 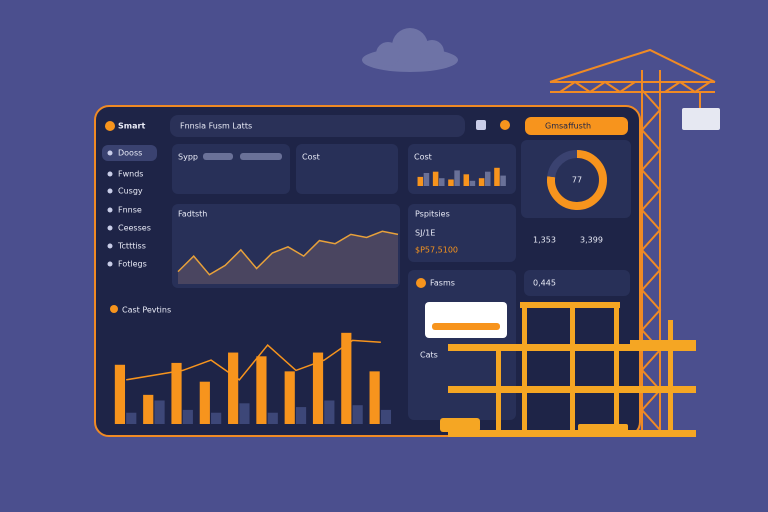 What do you see at coordinates (701, 119) in the screenshot?
I see `crane-load` at bounding box center [701, 119].